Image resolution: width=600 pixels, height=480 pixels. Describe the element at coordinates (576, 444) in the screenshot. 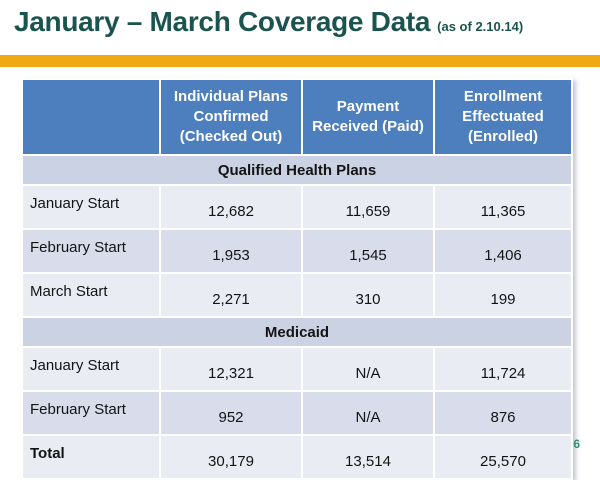

I see `page-number: 6` at that location.